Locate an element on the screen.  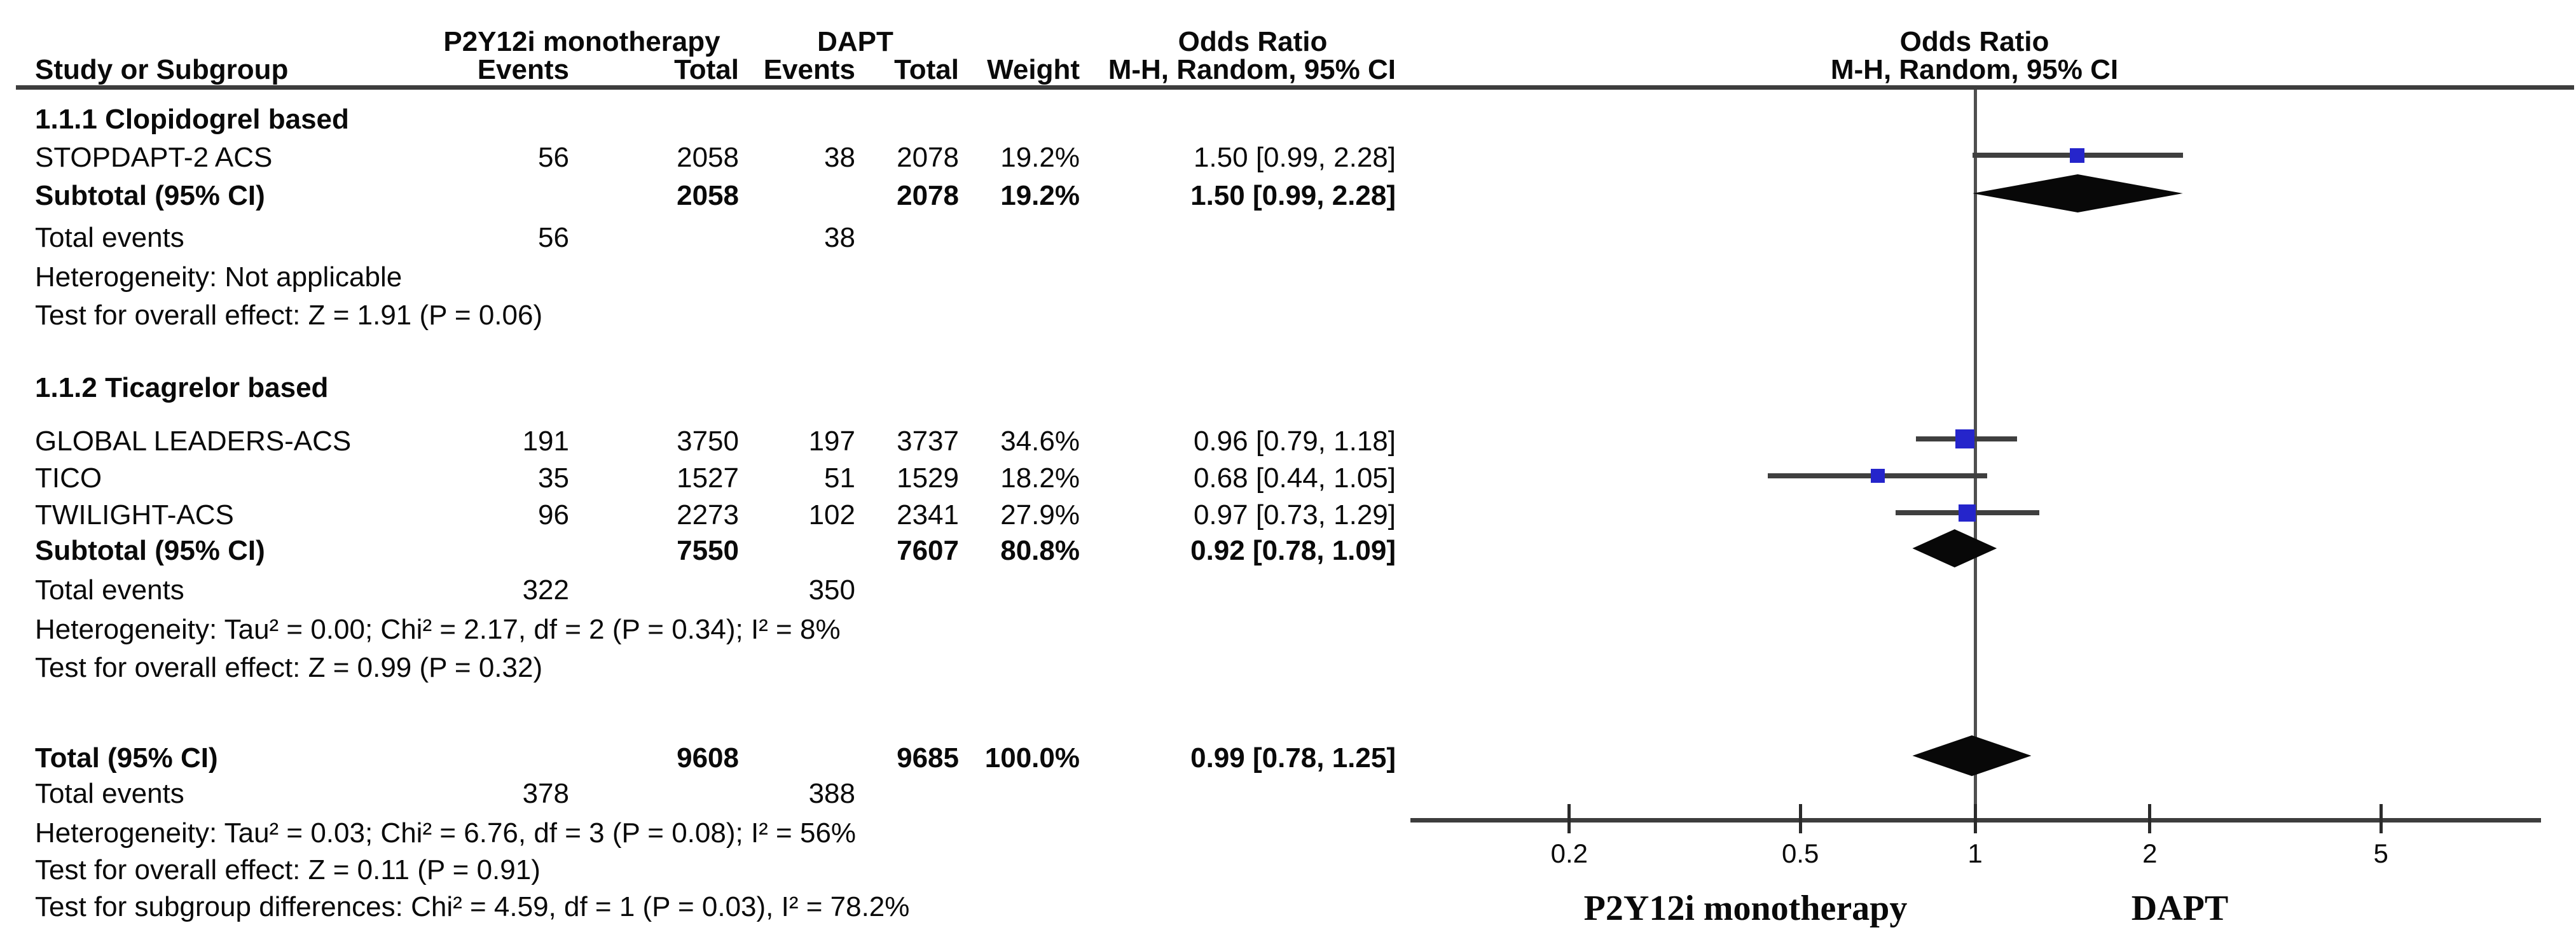
total-events-mono-value: 322 is located at coordinates (545, 590).